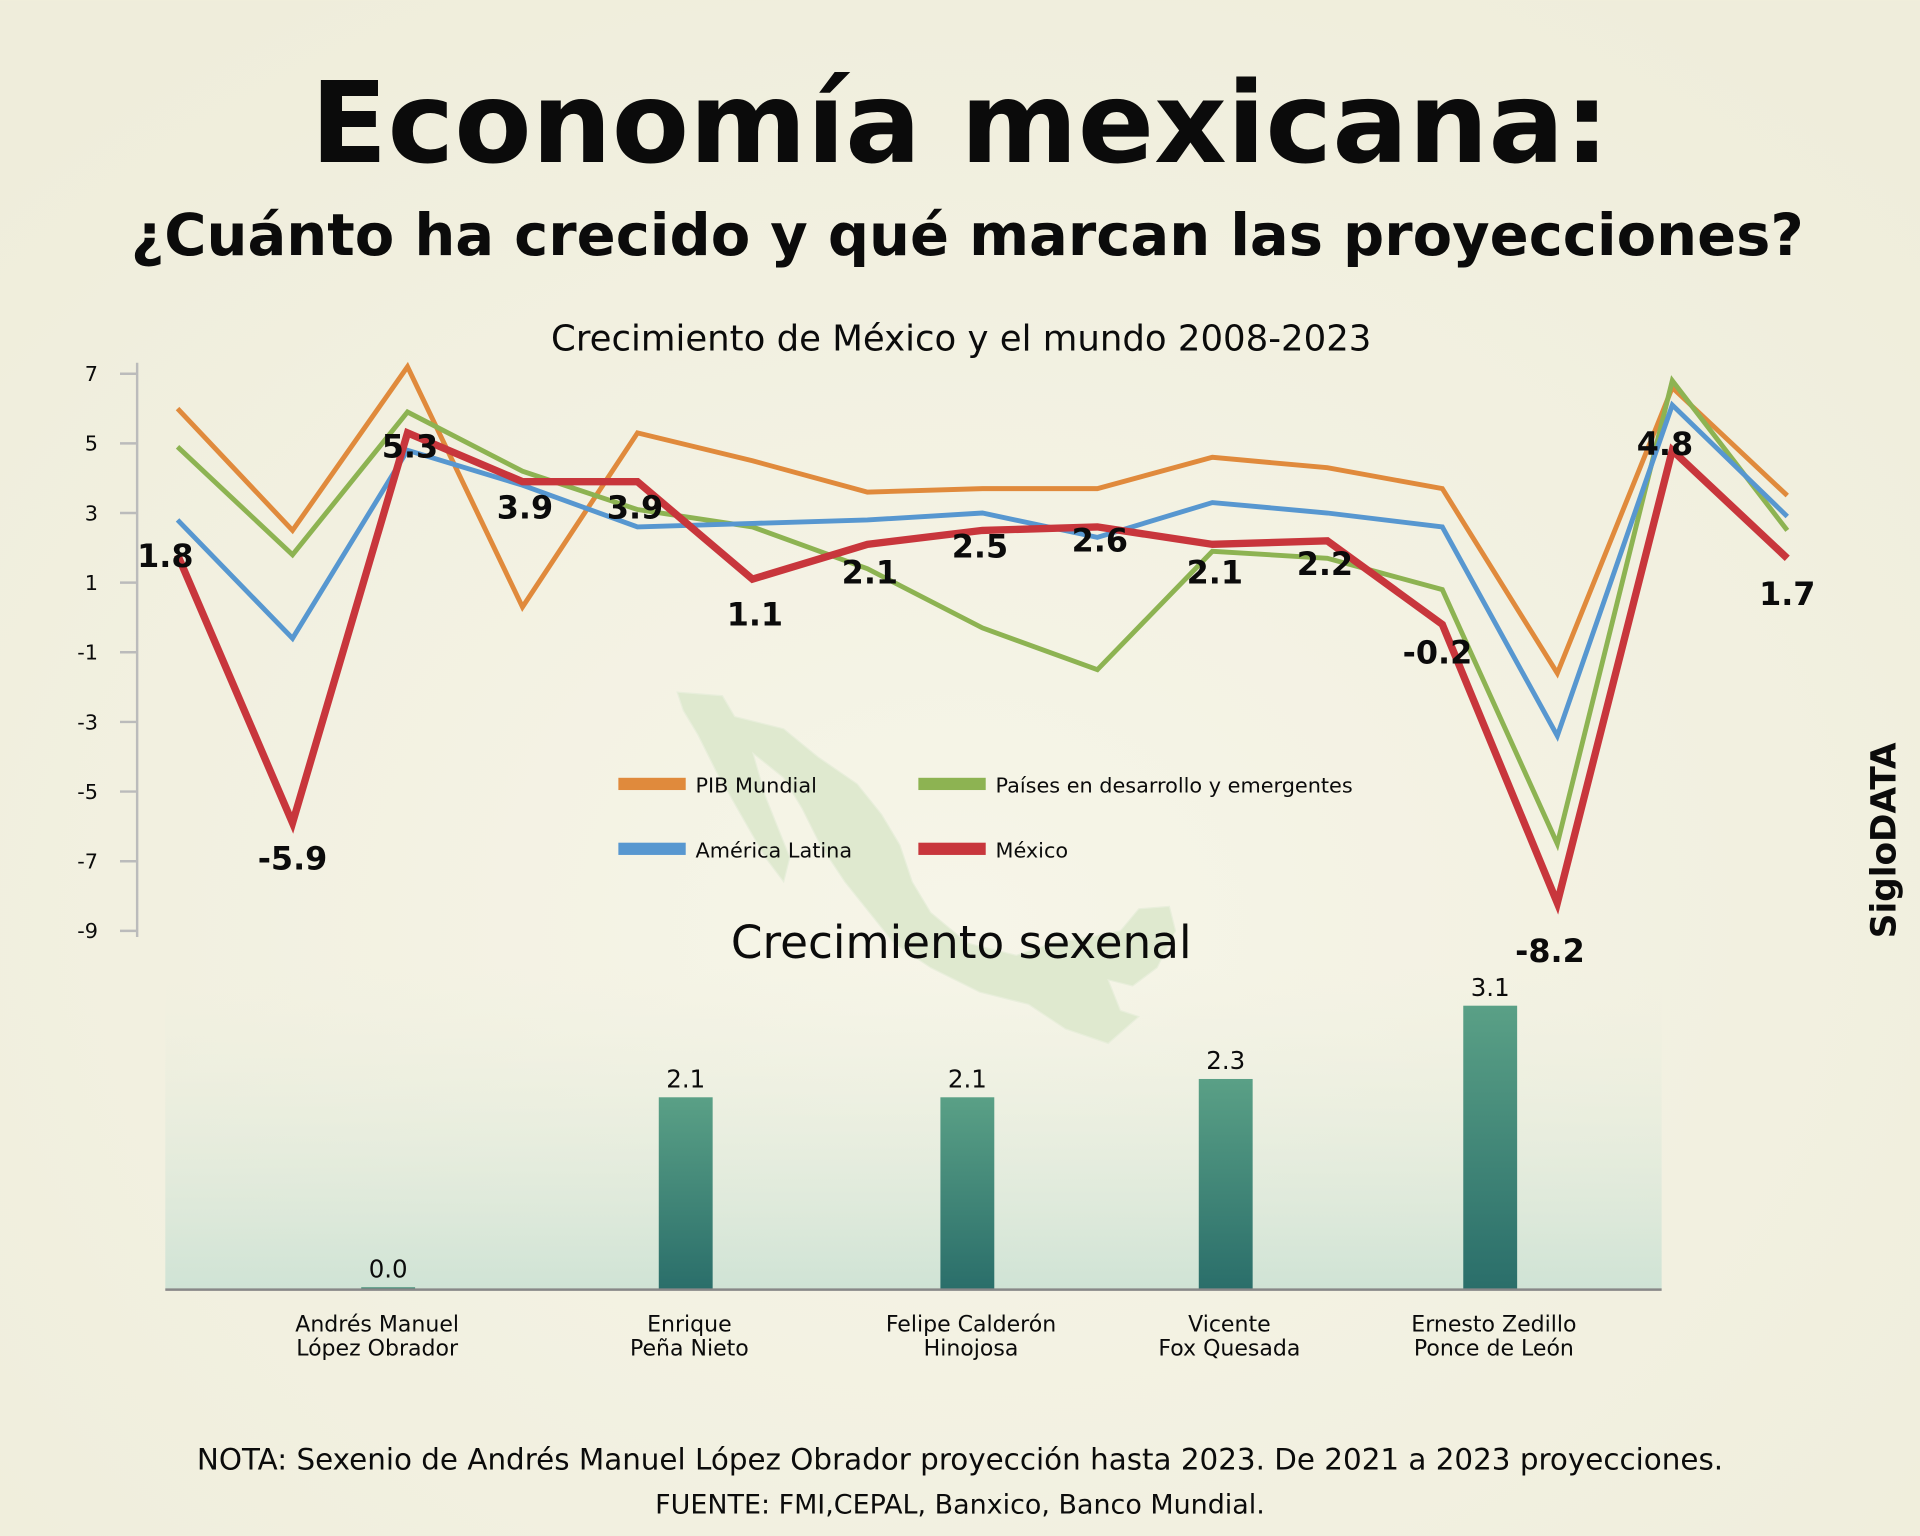 This screenshot has width=1920, height=1536. I want to click on mexico-data-label: 1.1, so click(755, 615).